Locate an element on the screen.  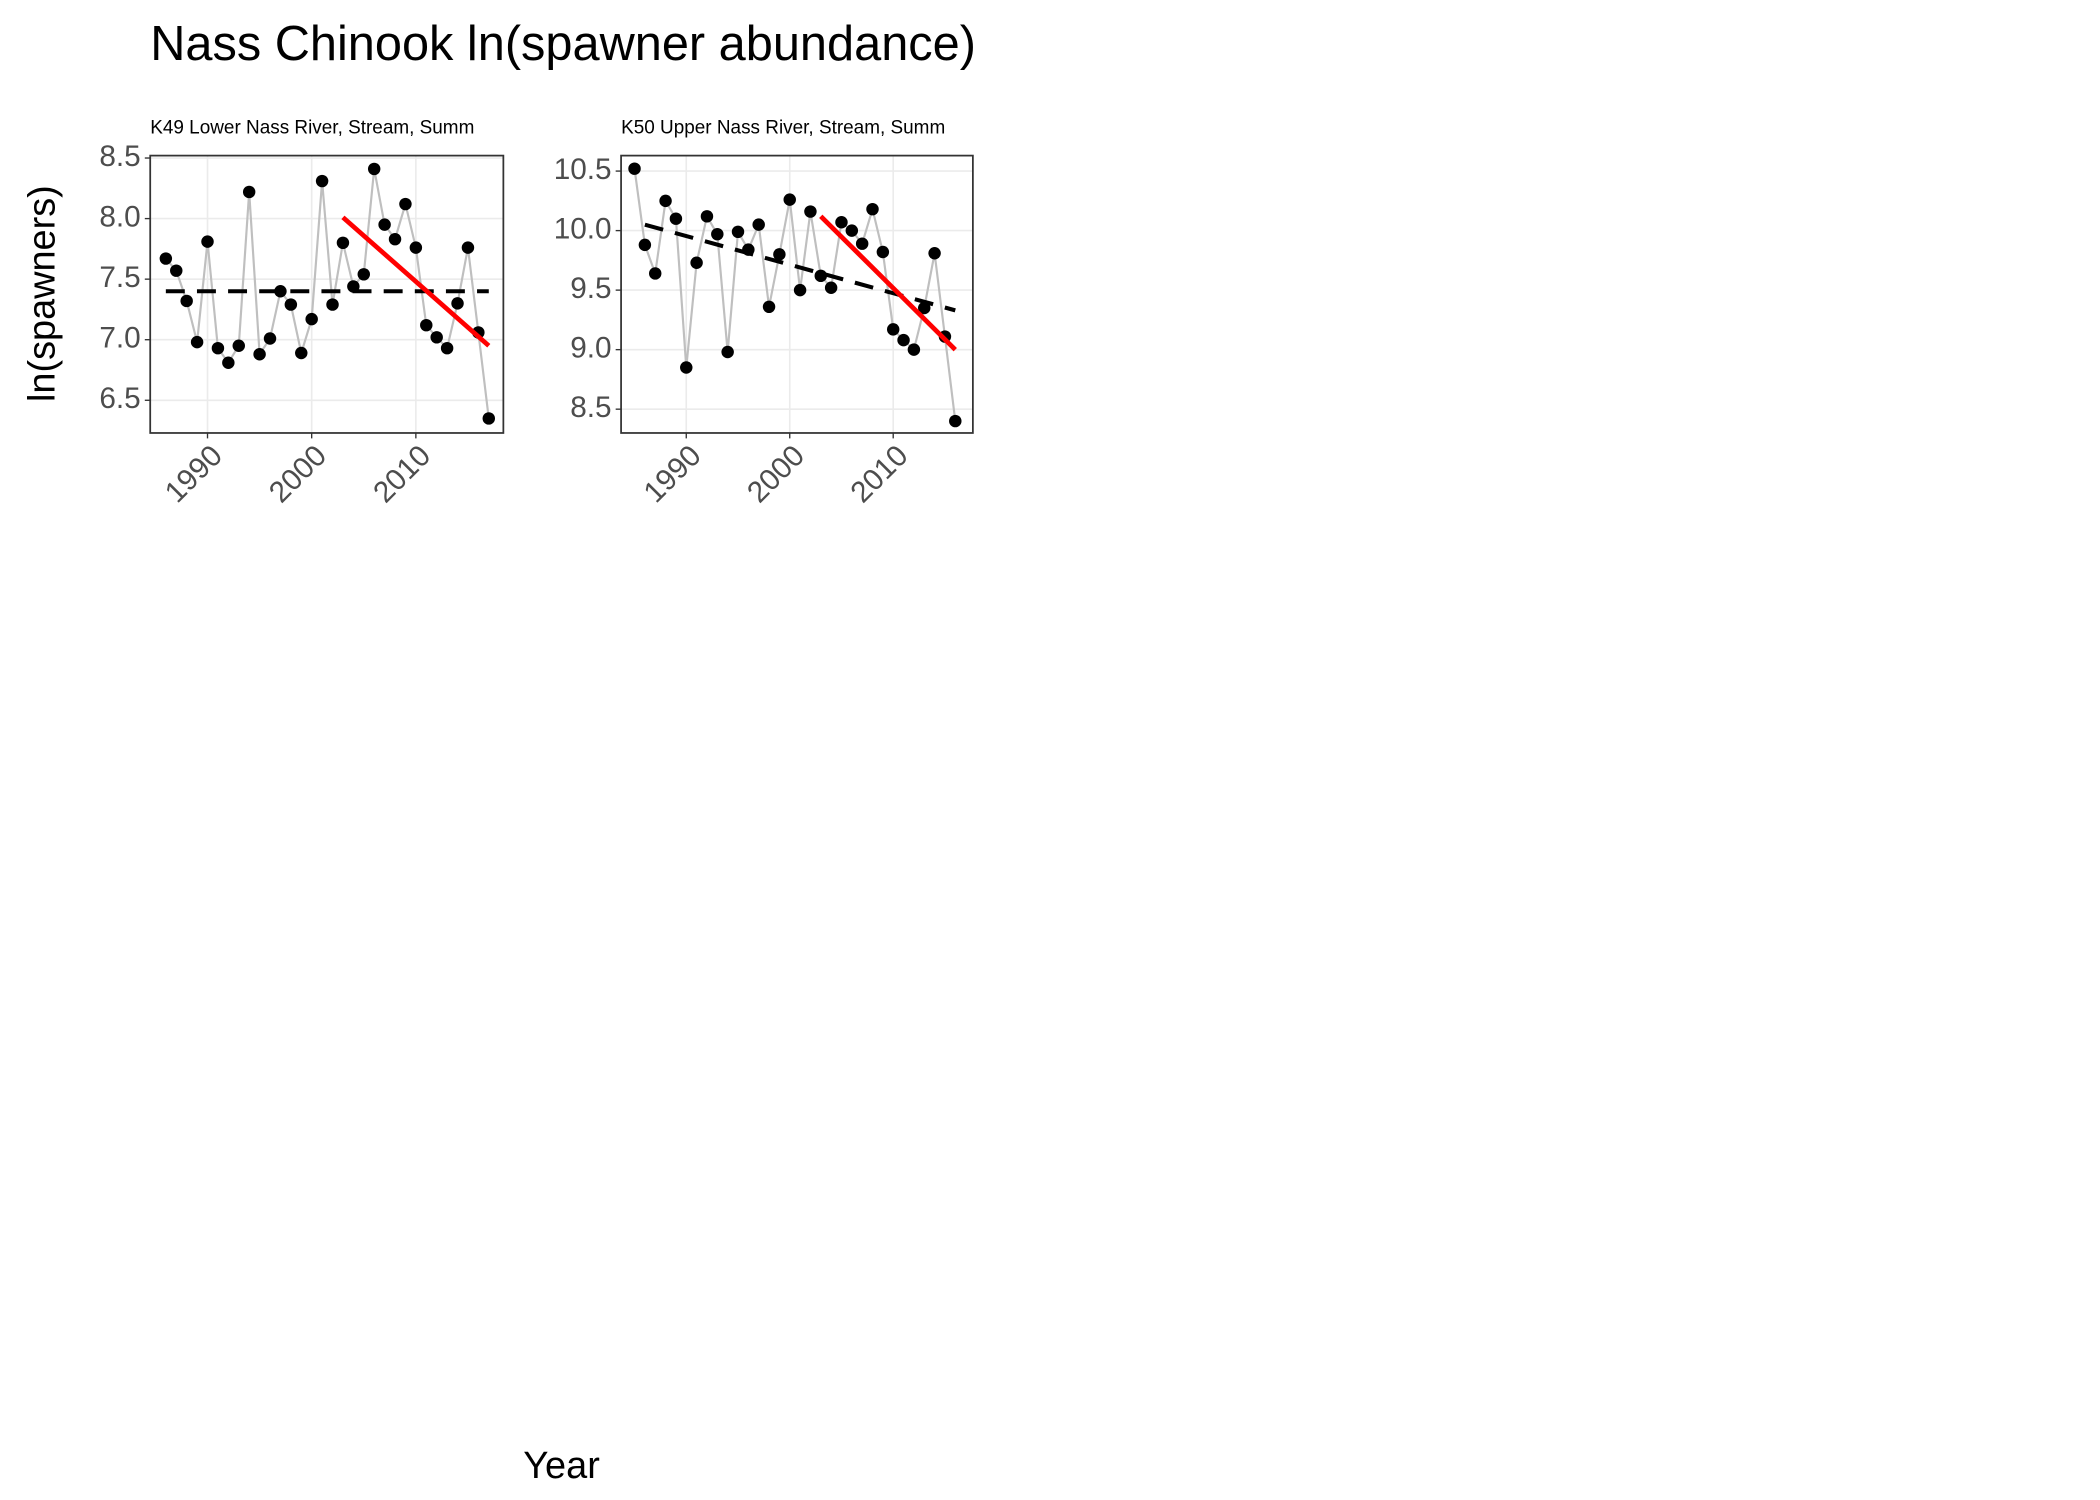
y-tick-label: 7.5 is located at coordinates (119, 277).